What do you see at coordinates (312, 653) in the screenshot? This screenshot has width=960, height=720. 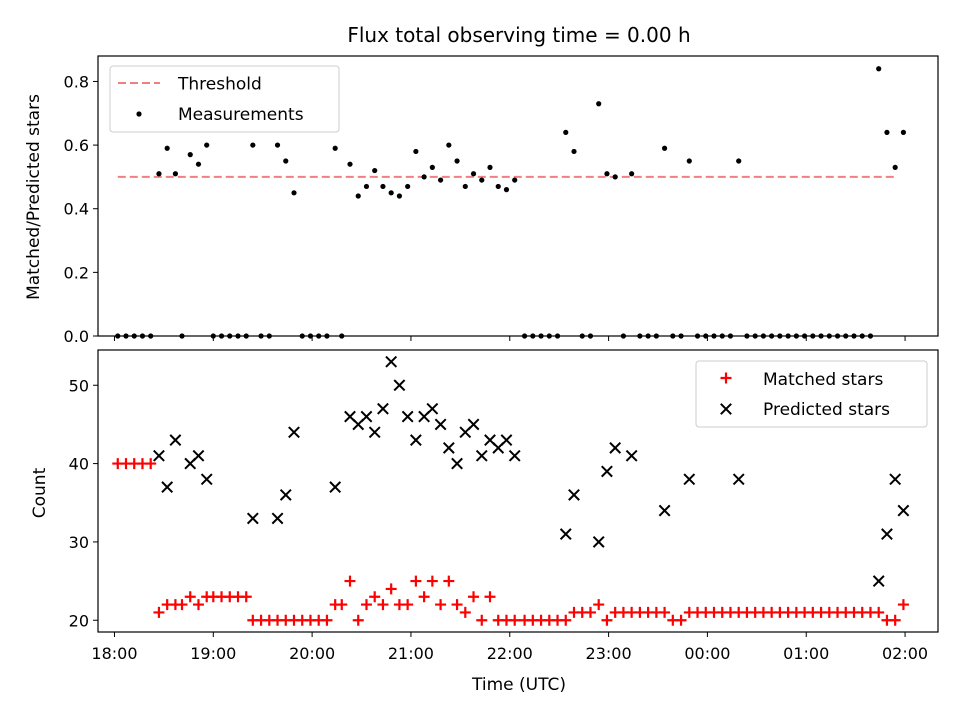 I see `bottom-x-tick-label: 20:00` at bounding box center [312, 653].